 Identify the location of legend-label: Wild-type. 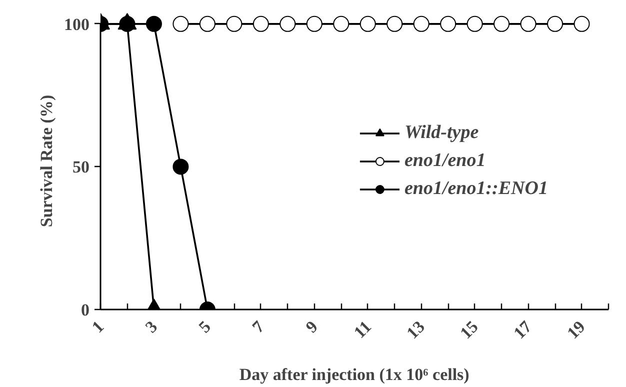
(441, 133).